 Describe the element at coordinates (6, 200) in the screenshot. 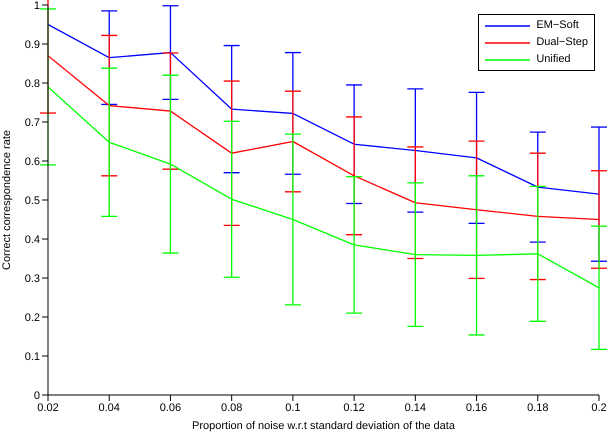

I see `y-axis-title: Correct correspondence rate` at that location.